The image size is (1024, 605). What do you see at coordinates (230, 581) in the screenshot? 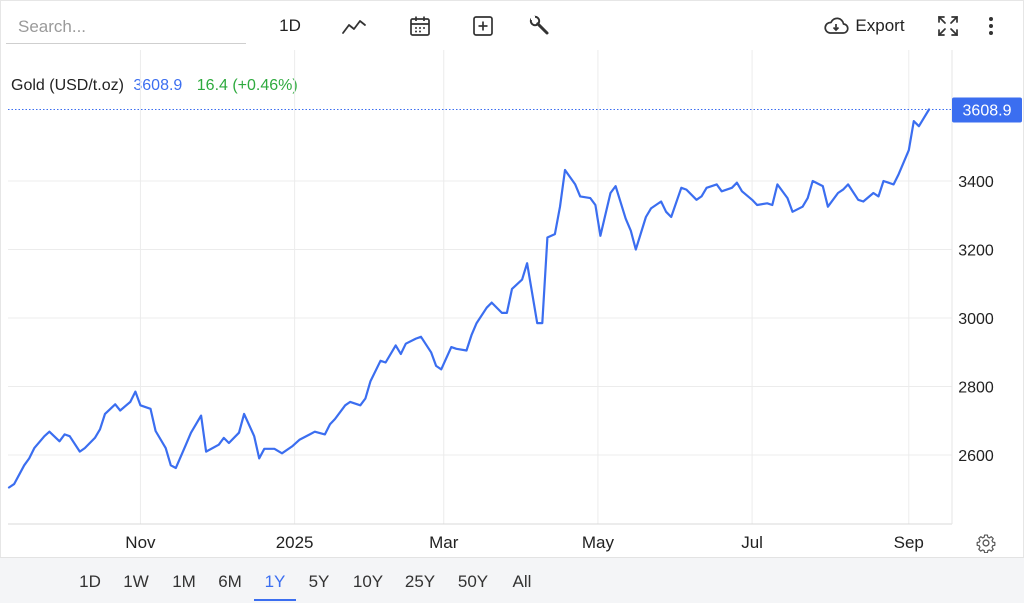
I see `range-6m-button: 6M` at bounding box center [230, 581].